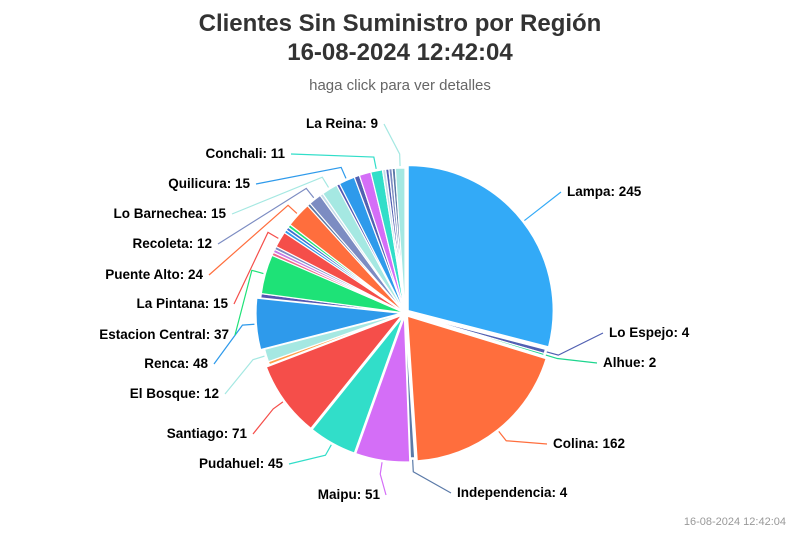  I want to click on data-label-lampa: Lampa: 245, so click(604, 191).